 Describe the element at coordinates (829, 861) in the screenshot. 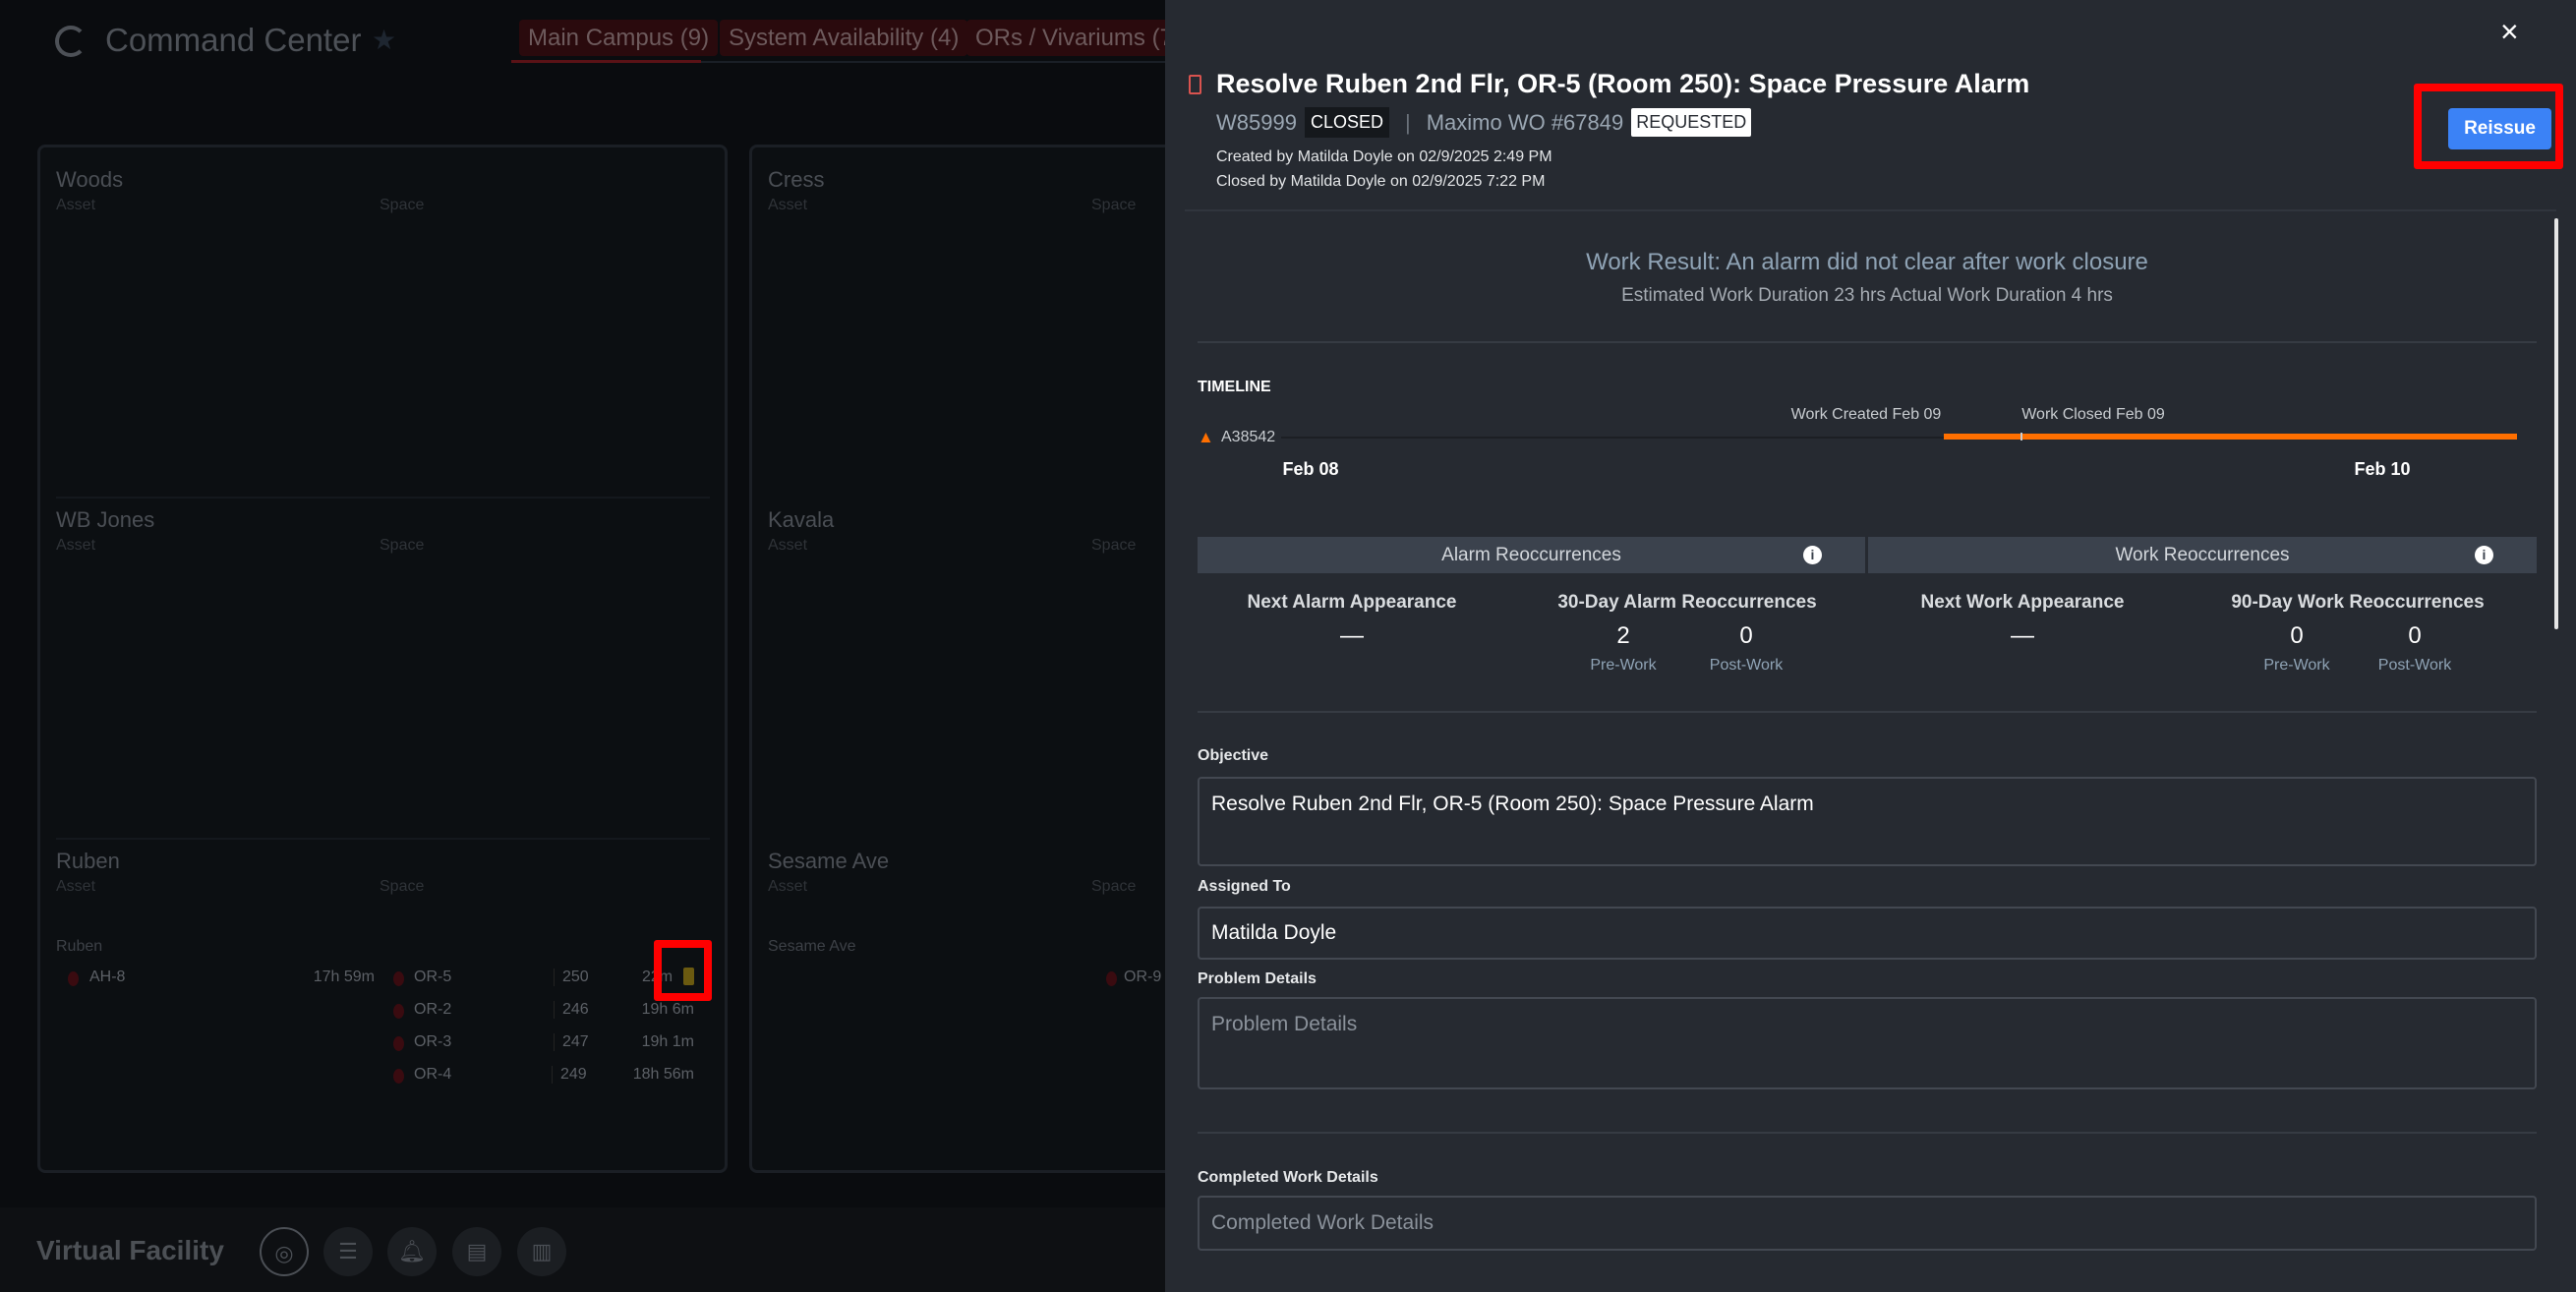

I see `section-title: Sesame Ave` at that location.